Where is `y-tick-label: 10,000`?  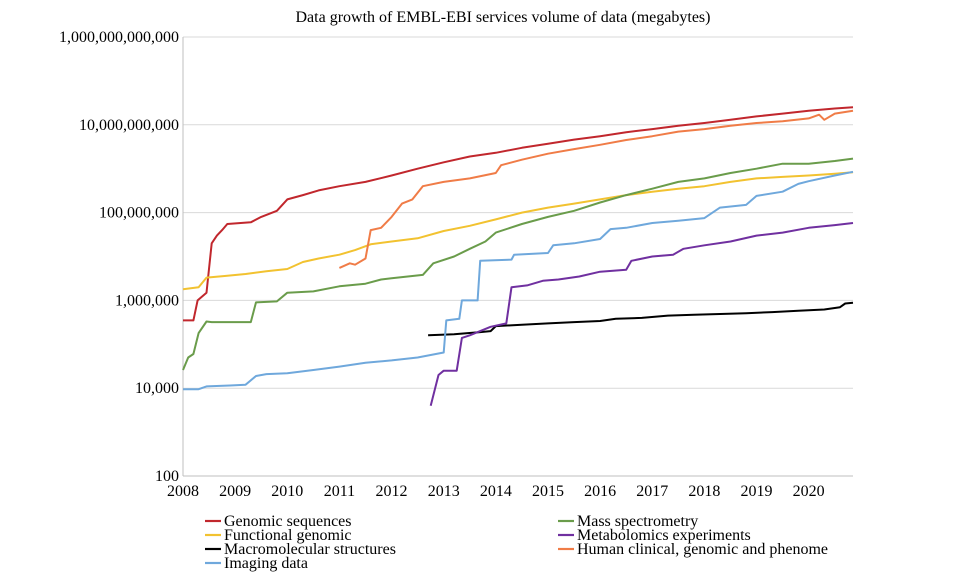 y-tick-label: 10,000 is located at coordinates (157, 388).